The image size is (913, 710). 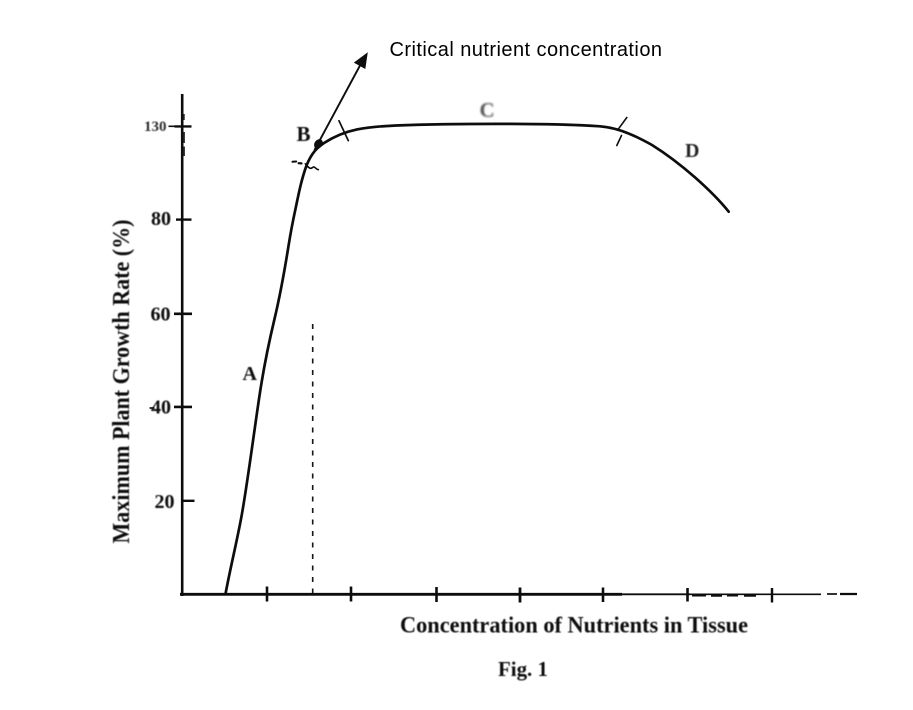 I want to click on svg-text: A, so click(x=250, y=374).